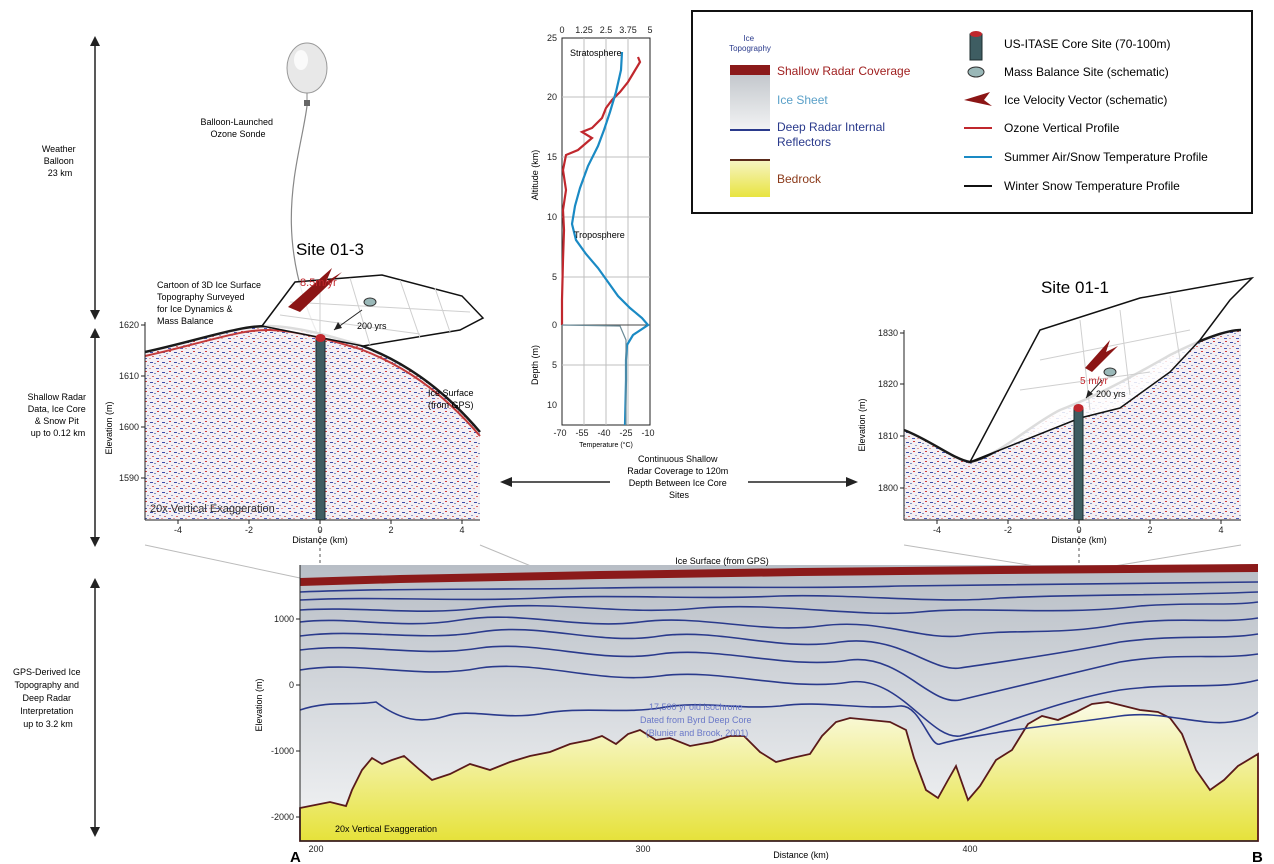  Describe the element at coordinates (888, 333) in the screenshot. I see `site-right-y-tick: 1830` at that location.